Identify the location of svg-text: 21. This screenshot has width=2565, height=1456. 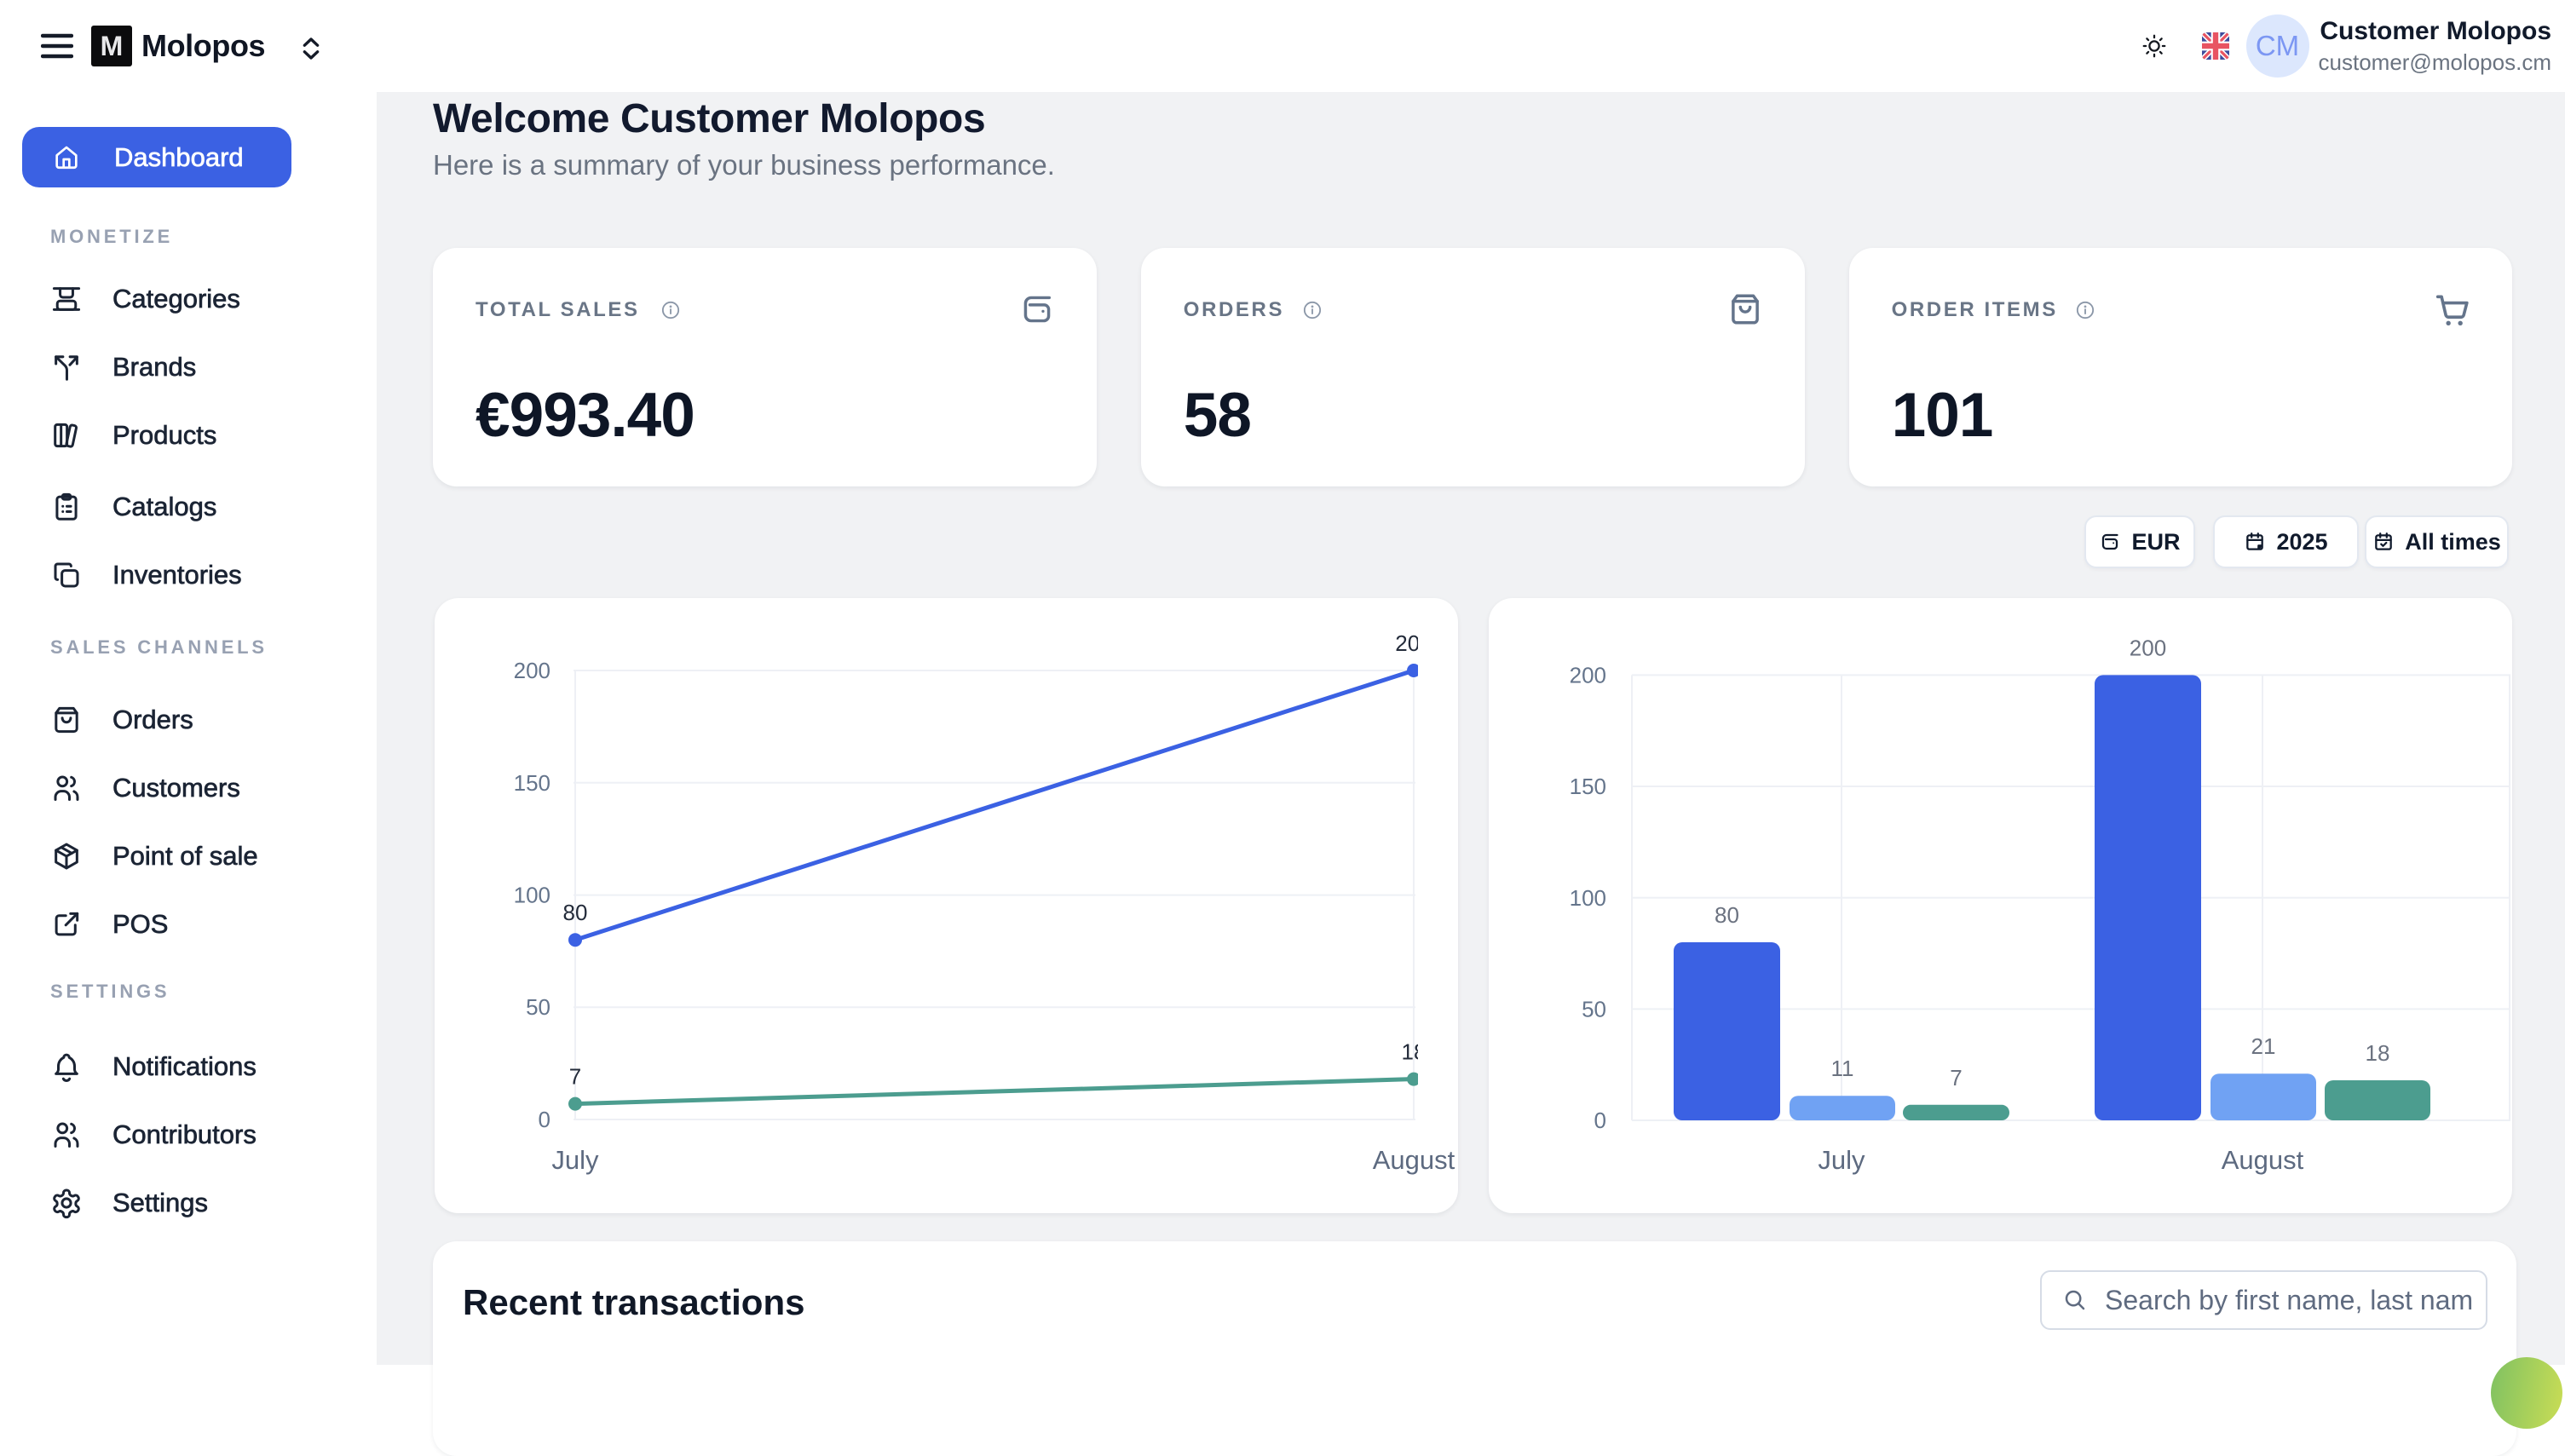
(2263, 1046).